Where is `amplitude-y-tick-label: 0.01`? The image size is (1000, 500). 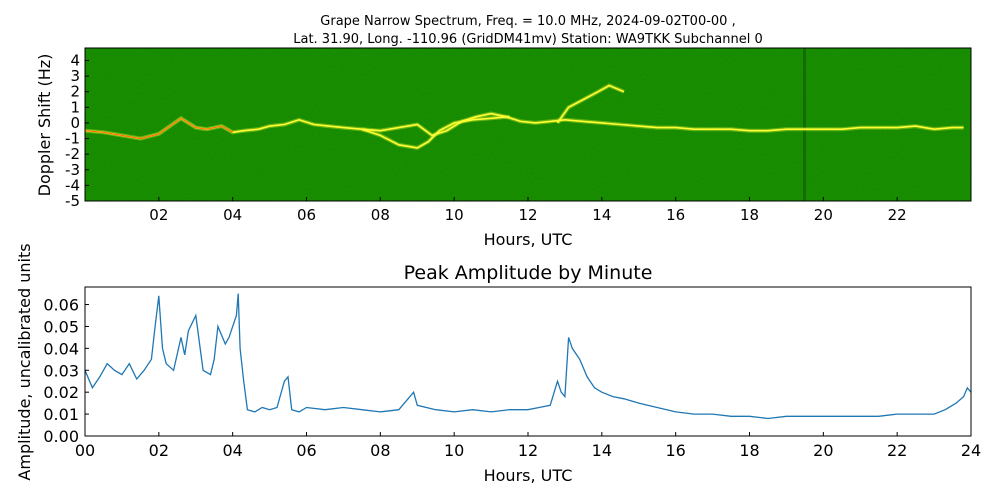
amplitude-y-tick-label: 0.01 is located at coordinates (61, 414).